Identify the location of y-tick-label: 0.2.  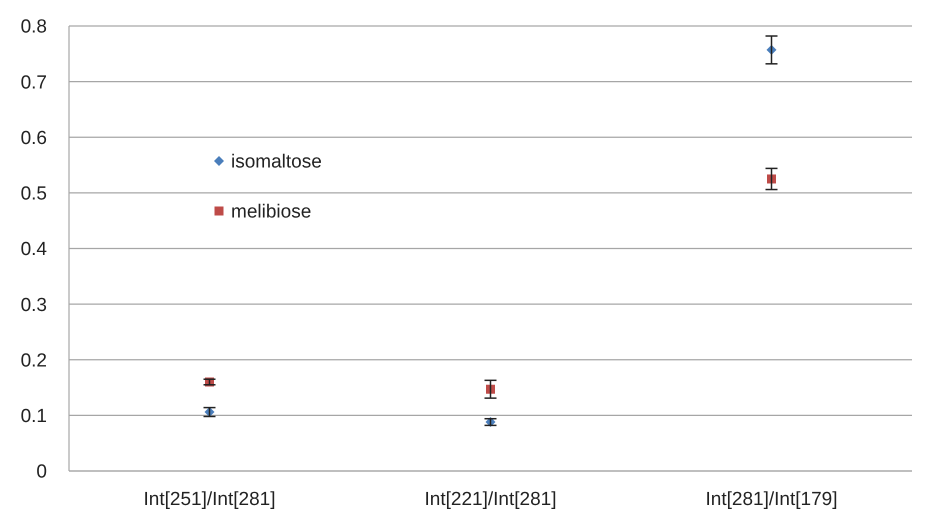
(33, 361).